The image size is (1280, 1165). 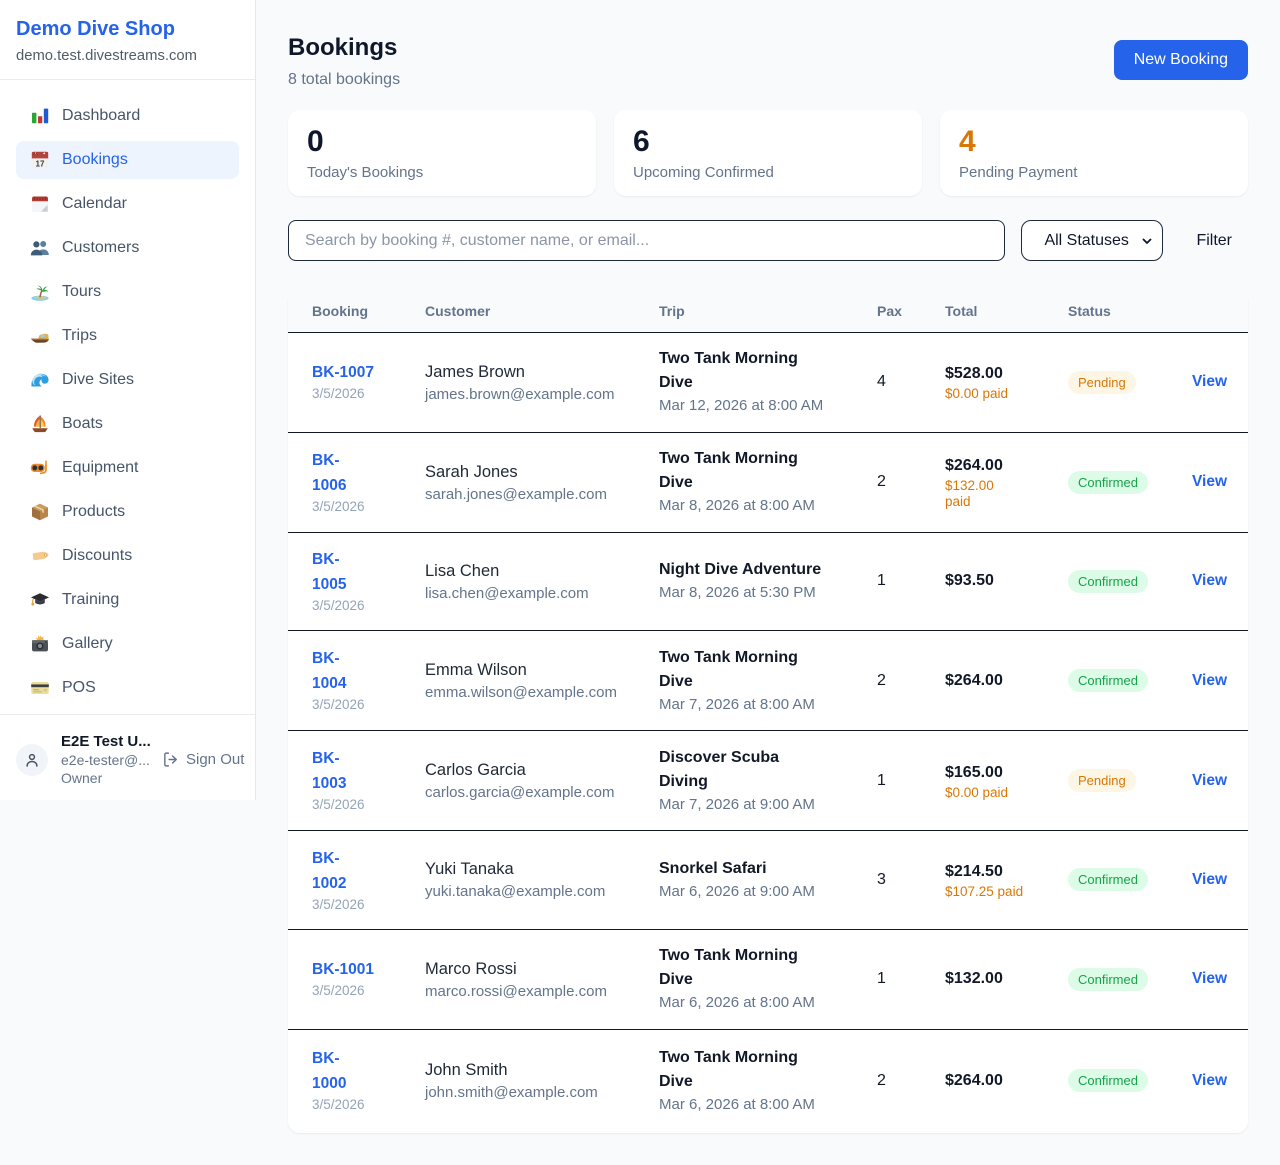 What do you see at coordinates (40, 164) in the screenshot?
I see `svg-text: 17` at bounding box center [40, 164].